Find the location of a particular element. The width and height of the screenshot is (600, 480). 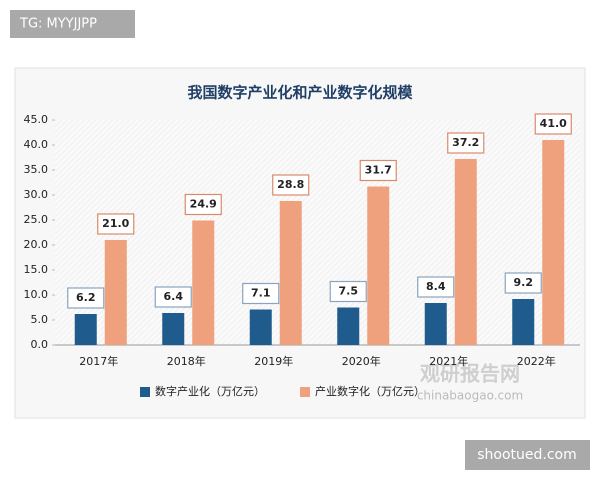

y-tick-label: 10.0 is located at coordinates (36, 294).